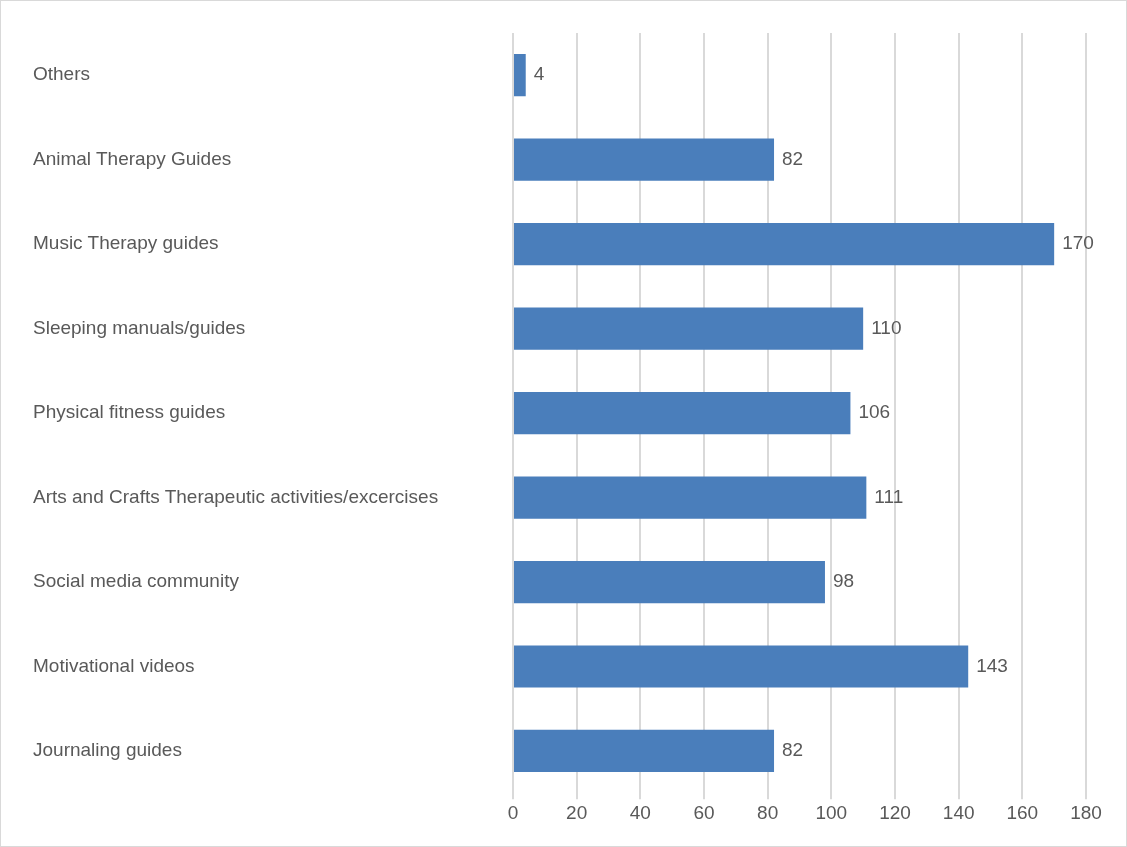 This screenshot has width=1127, height=847. What do you see at coordinates (1086, 812) in the screenshot?
I see `x-tick-label: 180` at bounding box center [1086, 812].